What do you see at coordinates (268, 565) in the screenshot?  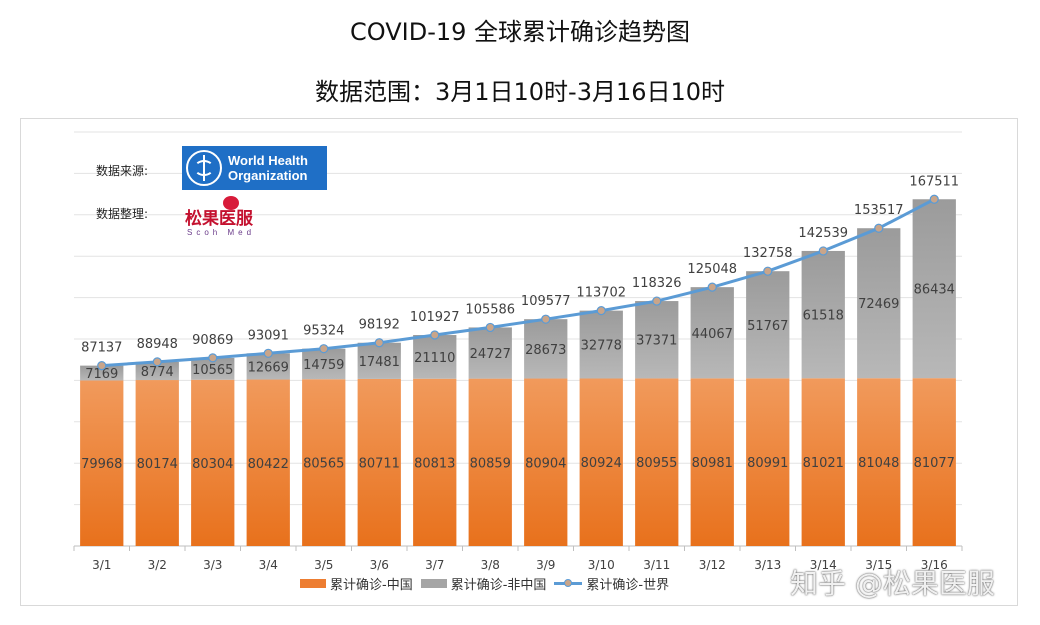 I see `x-tick-label: 3/4` at bounding box center [268, 565].